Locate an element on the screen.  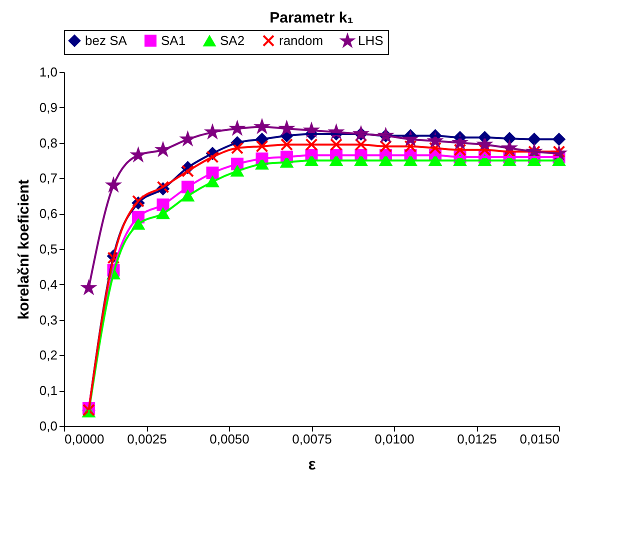
x-tick-label: 0,0075 is located at coordinates (312, 439).